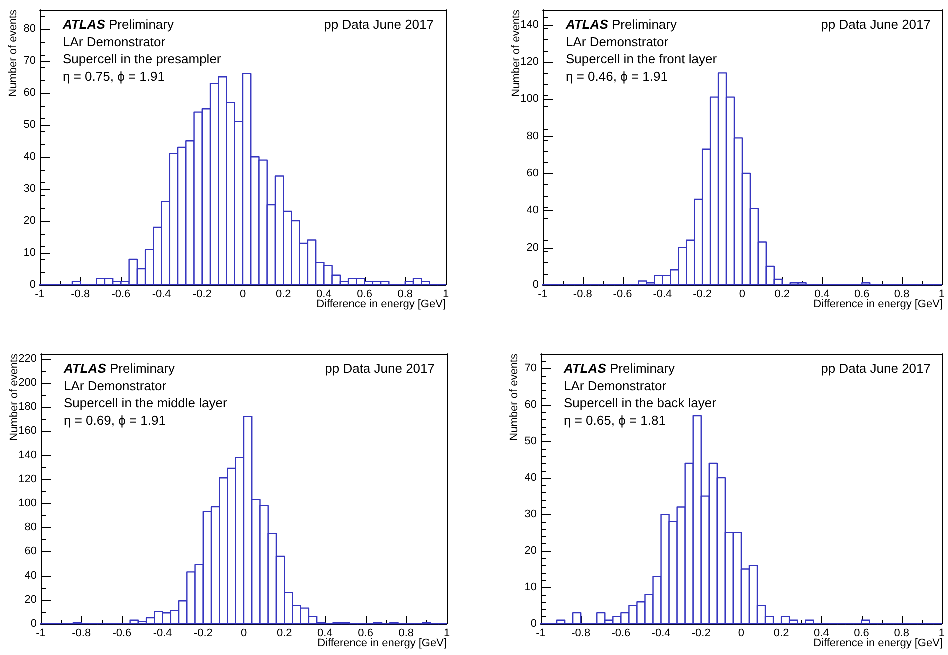 Image resolution: width=948 pixels, height=655 pixels. I want to click on annotation: η = 0.75, ϕ = 1.91, so click(114, 76).